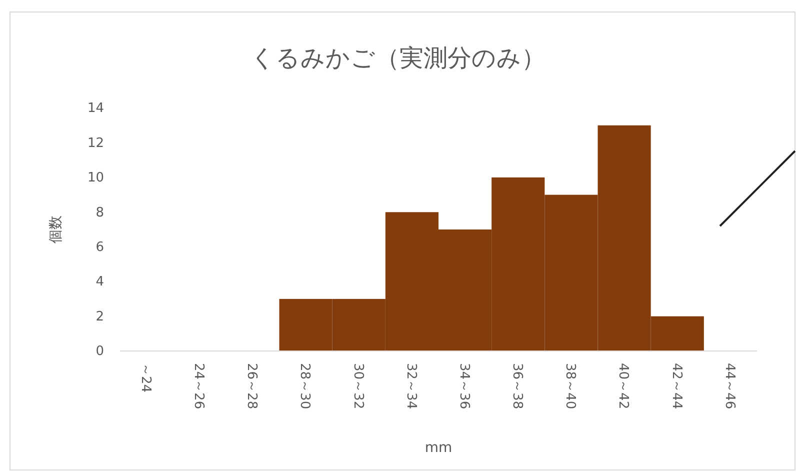 This screenshot has width=797, height=474. What do you see at coordinates (729, 386) in the screenshot?
I see `x-tick-label: 44～46` at bounding box center [729, 386].